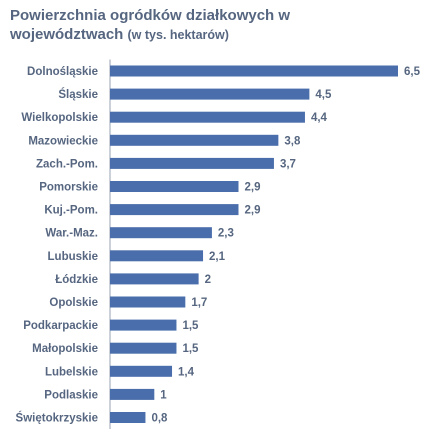 The image size is (434, 446). What do you see at coordinates (63, 141) in the screenshot?
I see `category-label: Mazowieckie` at bounding box center [63, 141].